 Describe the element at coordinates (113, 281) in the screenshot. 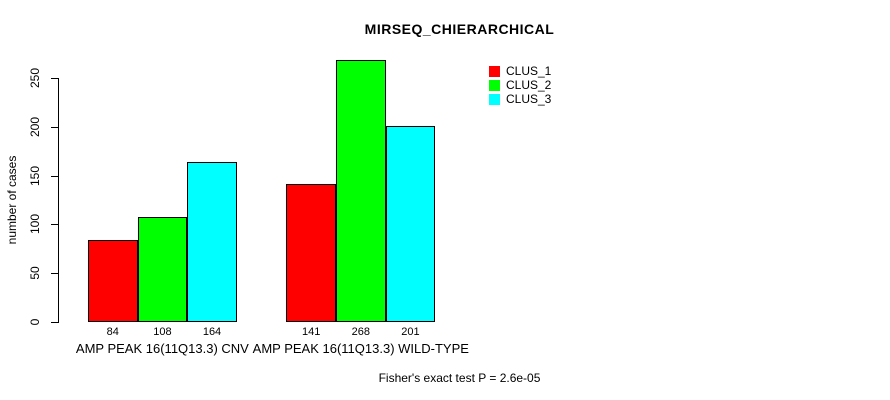

I see `bar-clus_1-group1` at that location.